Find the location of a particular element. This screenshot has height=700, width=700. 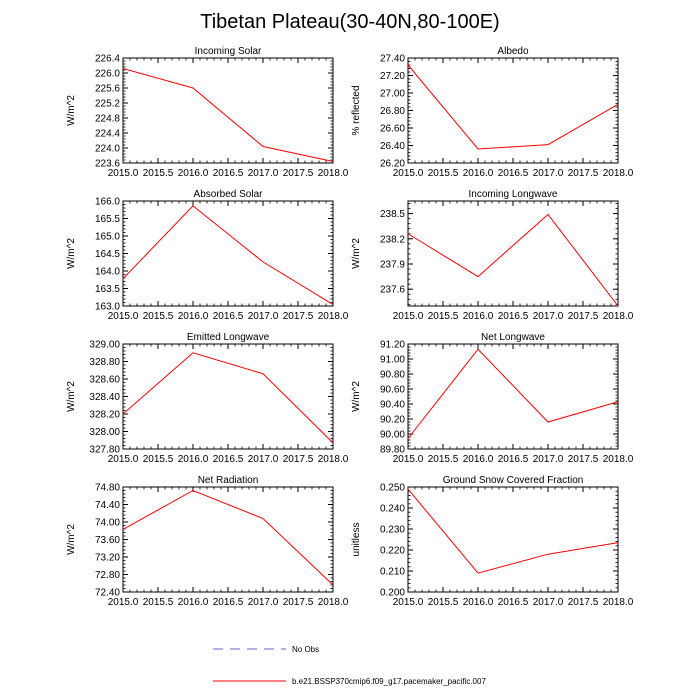

chart-title: Incoming Longwave is located at coordinates (513, 194).